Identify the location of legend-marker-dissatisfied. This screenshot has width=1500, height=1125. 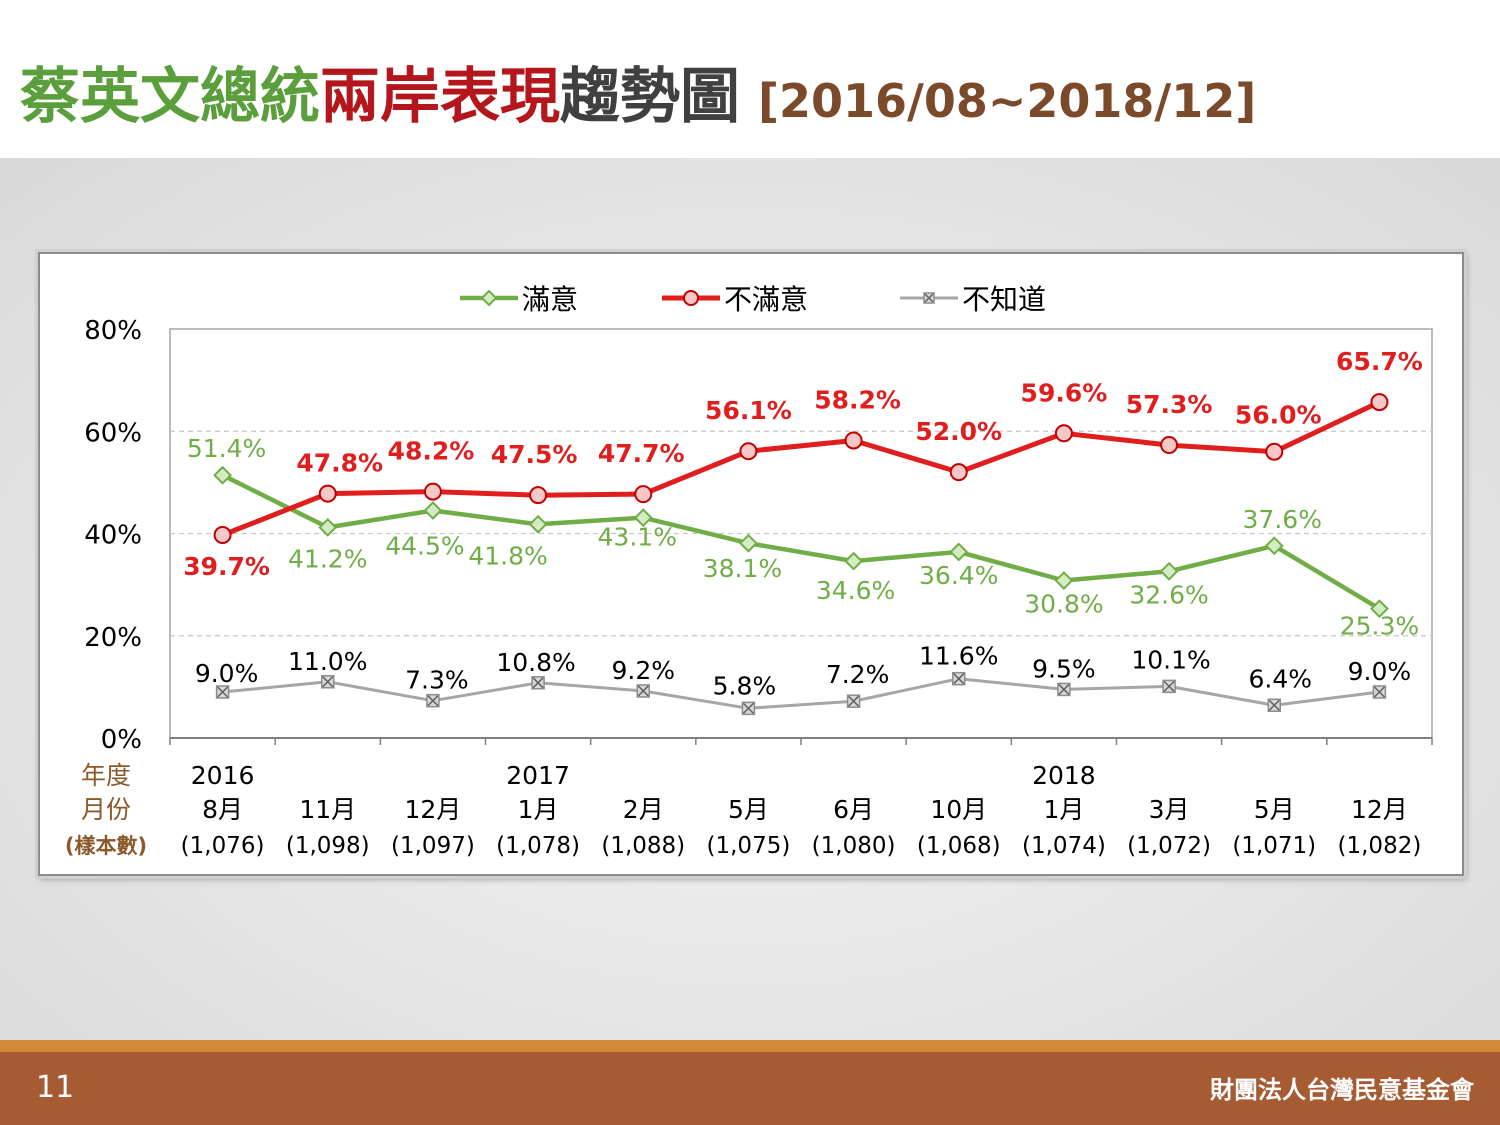
(691, 298).